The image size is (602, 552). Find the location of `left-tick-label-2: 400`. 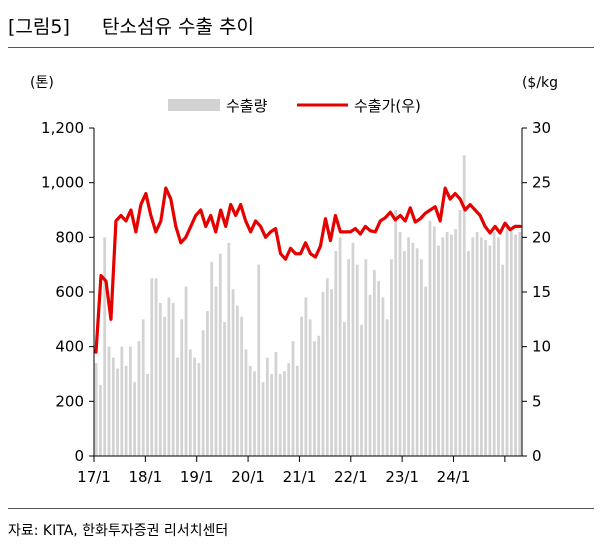

left-tick-label-2: 400 is located at coordinates (69, 347).